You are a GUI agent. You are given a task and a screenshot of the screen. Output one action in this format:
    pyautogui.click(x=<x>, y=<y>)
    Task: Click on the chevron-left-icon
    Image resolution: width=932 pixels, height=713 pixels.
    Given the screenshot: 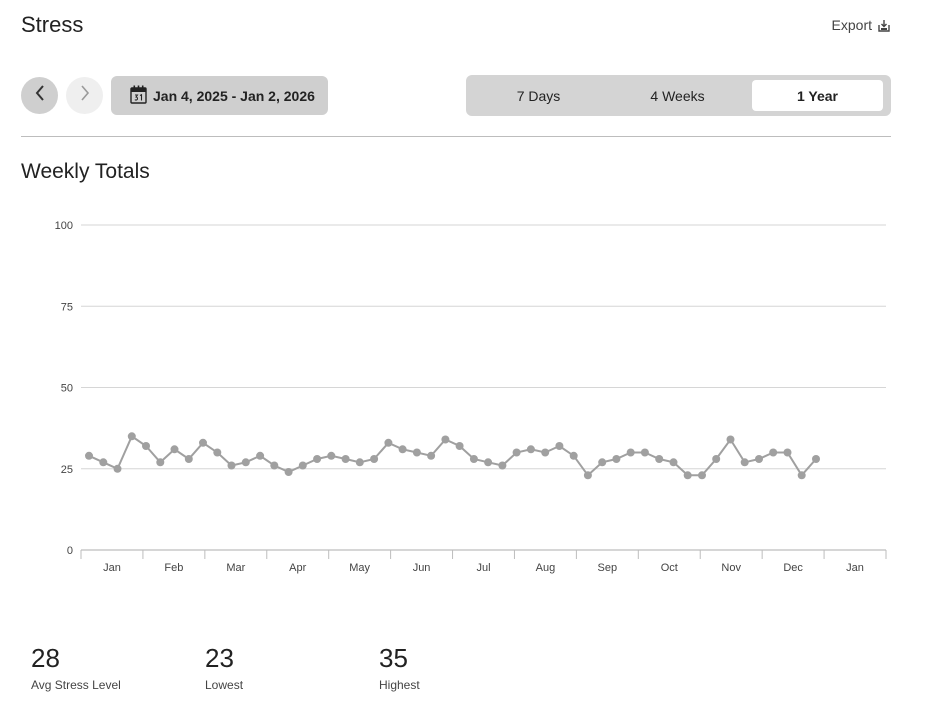 What is the action you would take?
    pyautogui.click(x=40, y=95)
    